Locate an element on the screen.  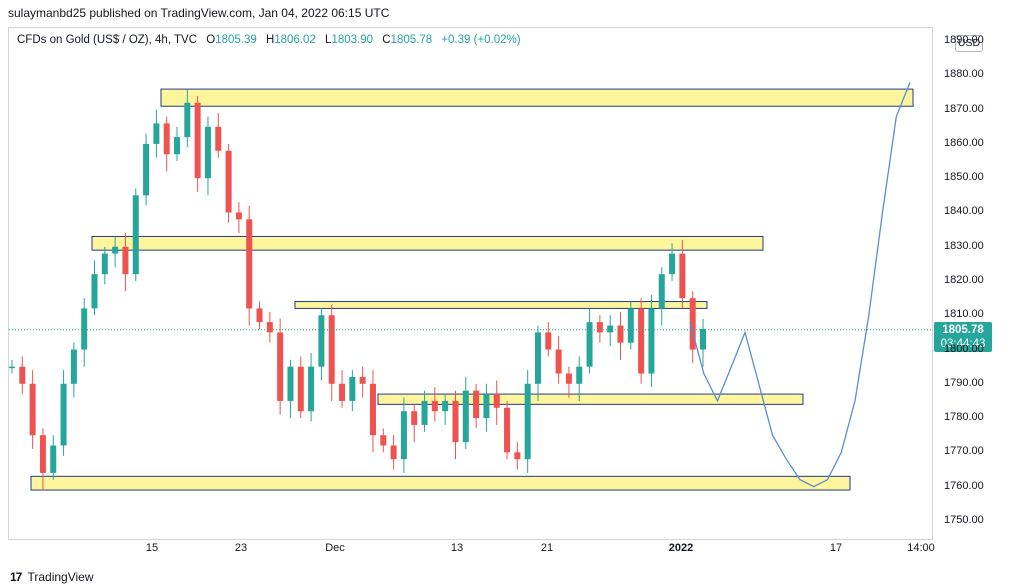
close-value: 1805.78 is located at coordinates (411, 40).